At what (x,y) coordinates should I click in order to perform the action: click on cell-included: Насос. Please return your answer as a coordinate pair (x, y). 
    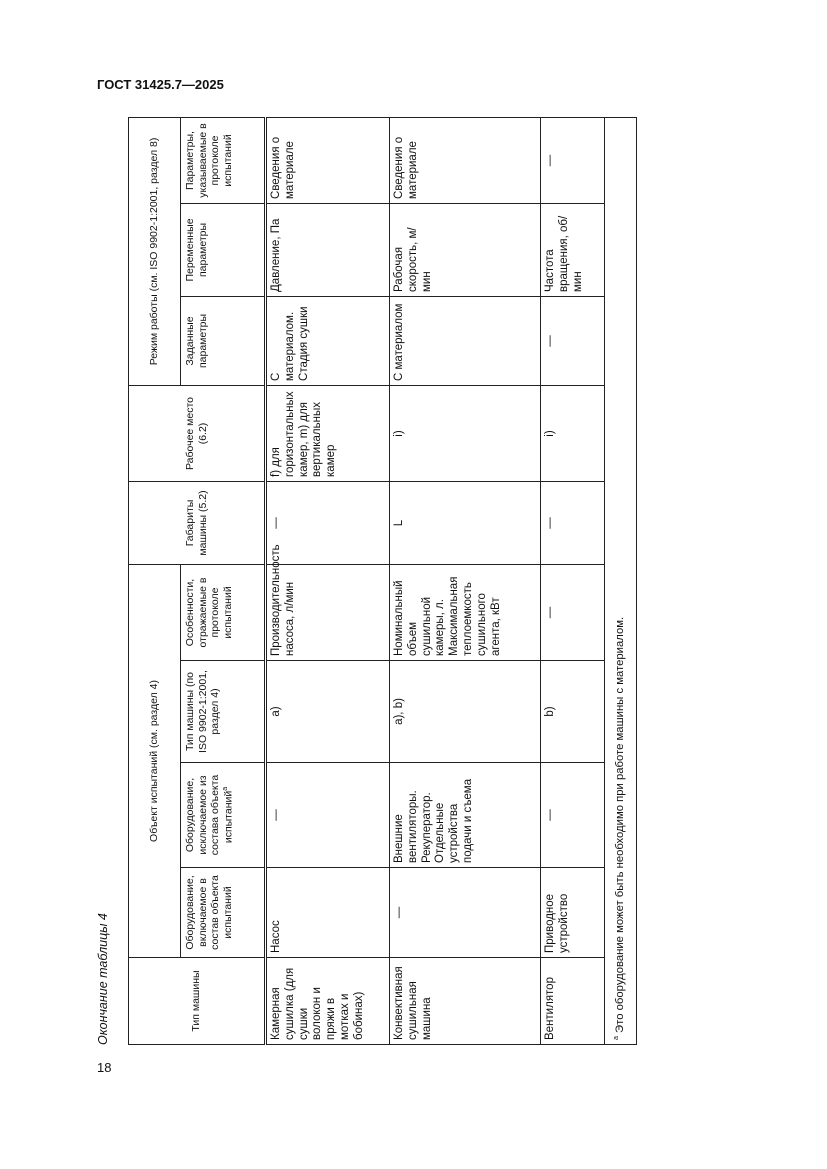
    Looking at the image, I should click on (327, 912).